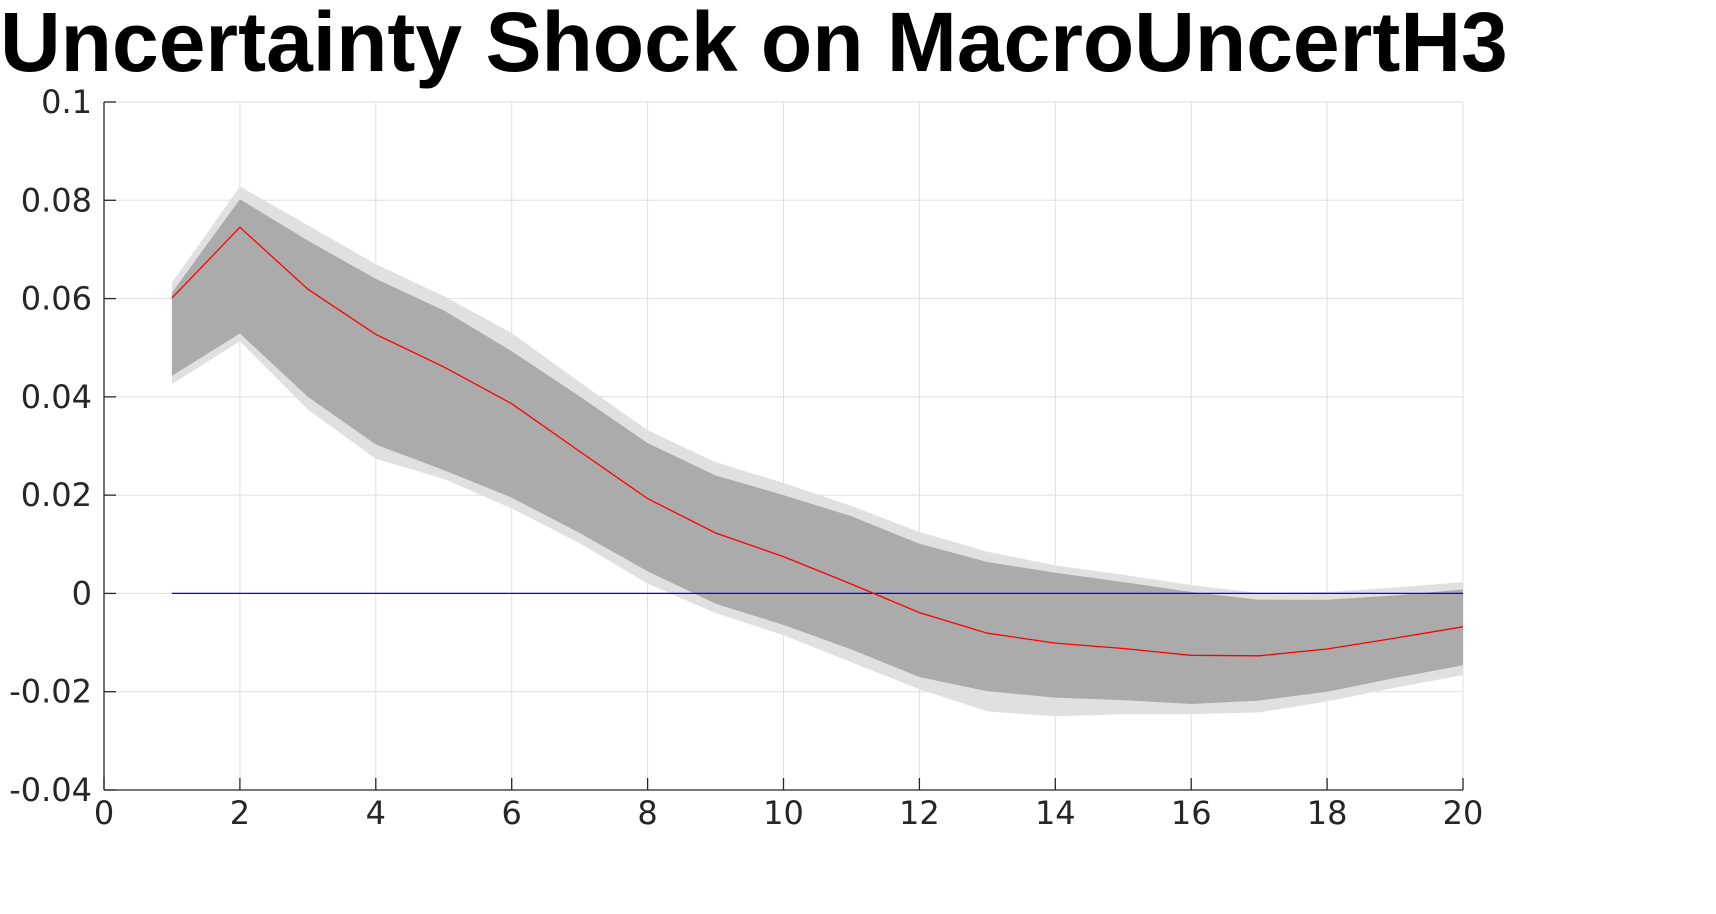  I want to click on y-tick-label: 0.1, so click(66, 102).